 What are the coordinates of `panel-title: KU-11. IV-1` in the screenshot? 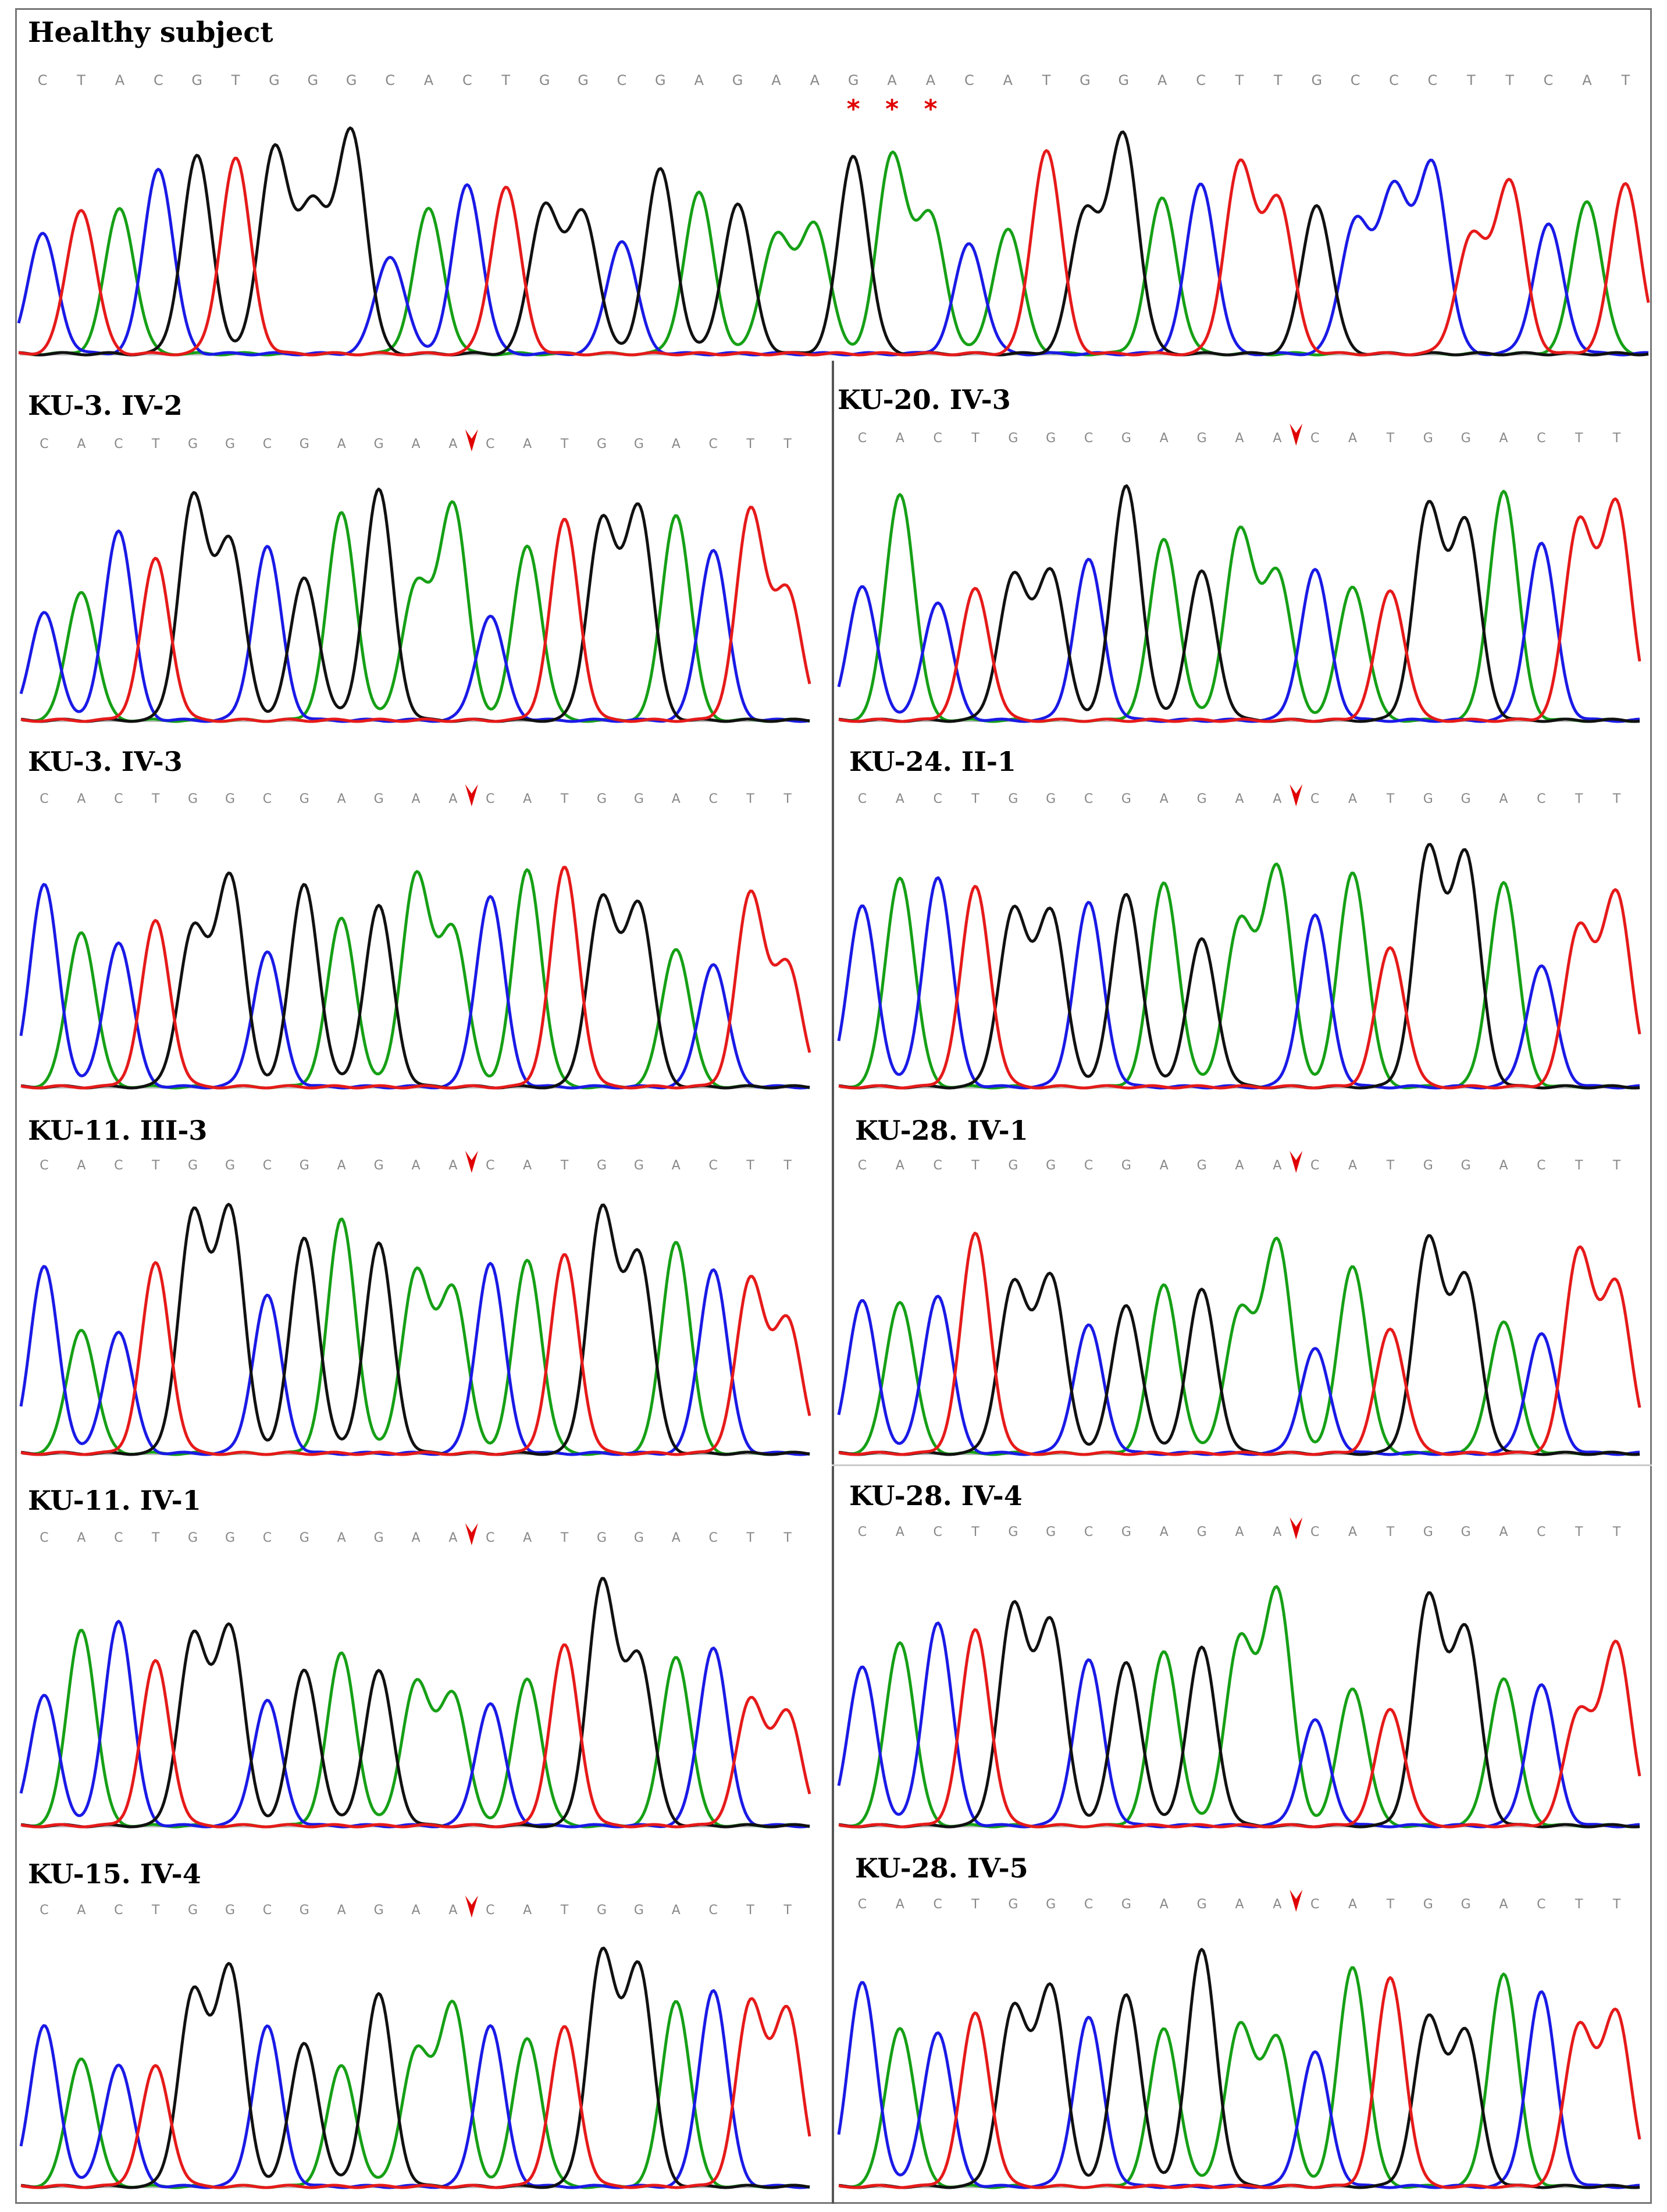 It's located at (114, 1500).